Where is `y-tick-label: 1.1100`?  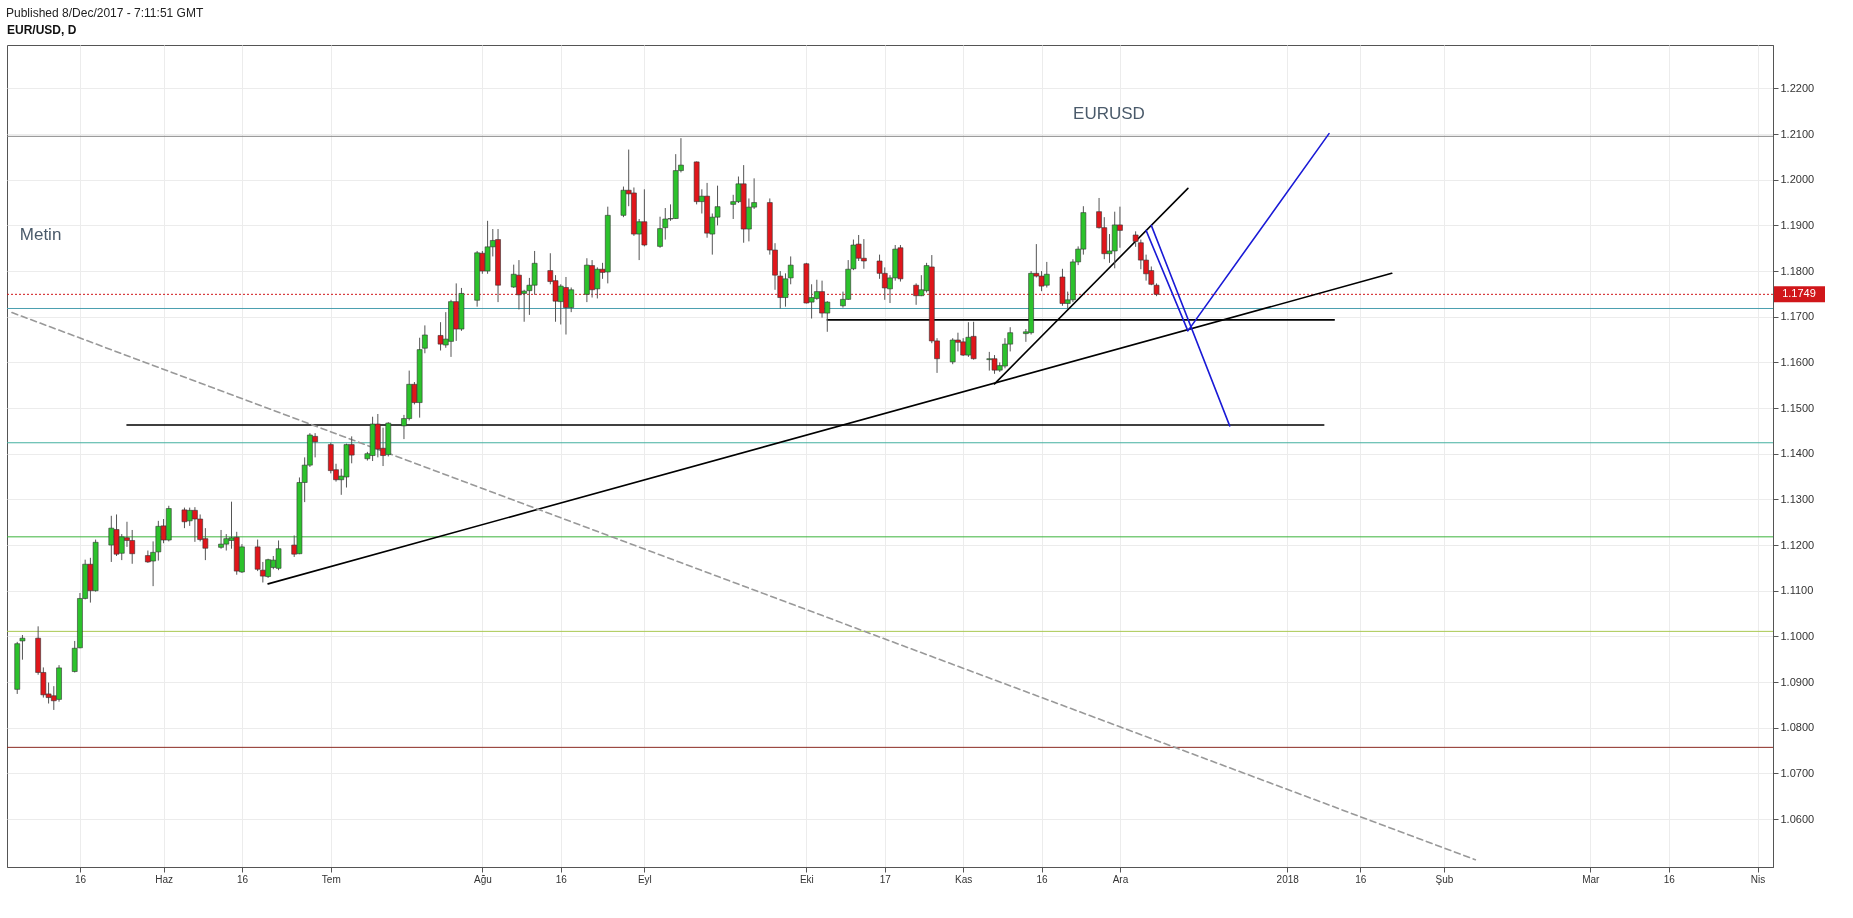 y-tick-label: 1.1100 is located at coordinates (1797, 590).